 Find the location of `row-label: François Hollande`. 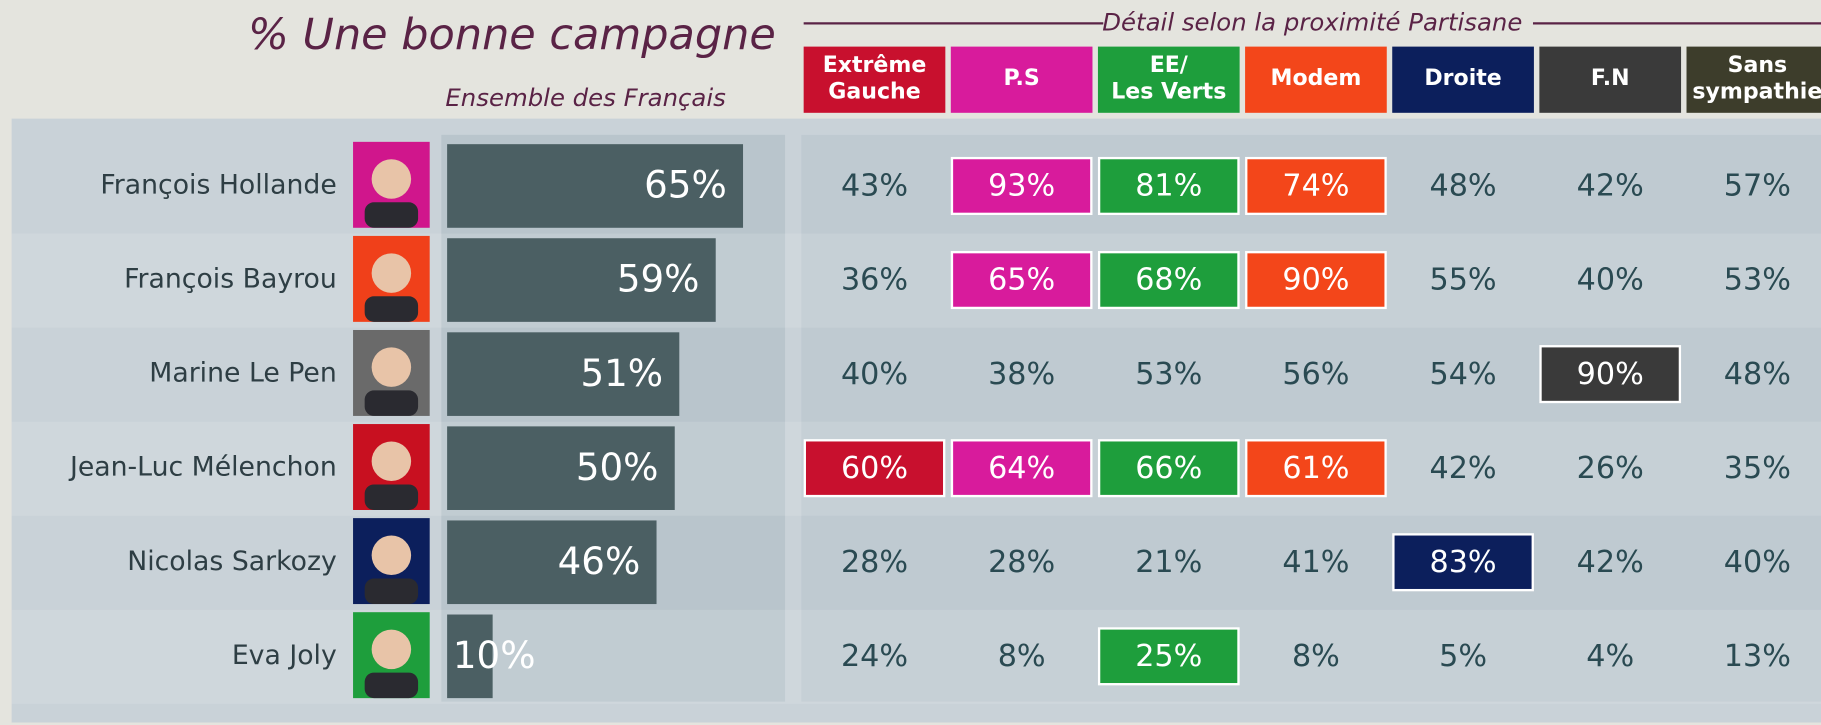

row-label: François Hollande is located at coordinates (218, 184).